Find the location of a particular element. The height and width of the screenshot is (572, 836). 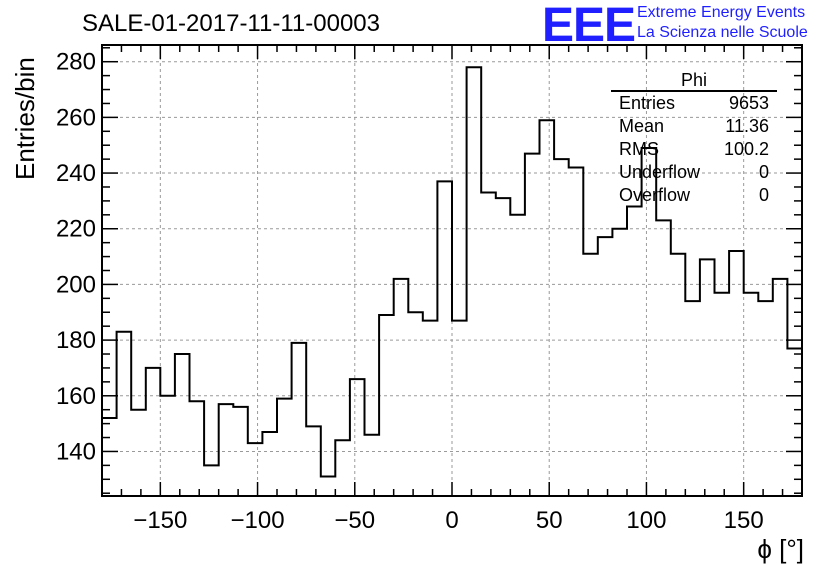

stats-title: Phi is located at coordinates (694, 81).